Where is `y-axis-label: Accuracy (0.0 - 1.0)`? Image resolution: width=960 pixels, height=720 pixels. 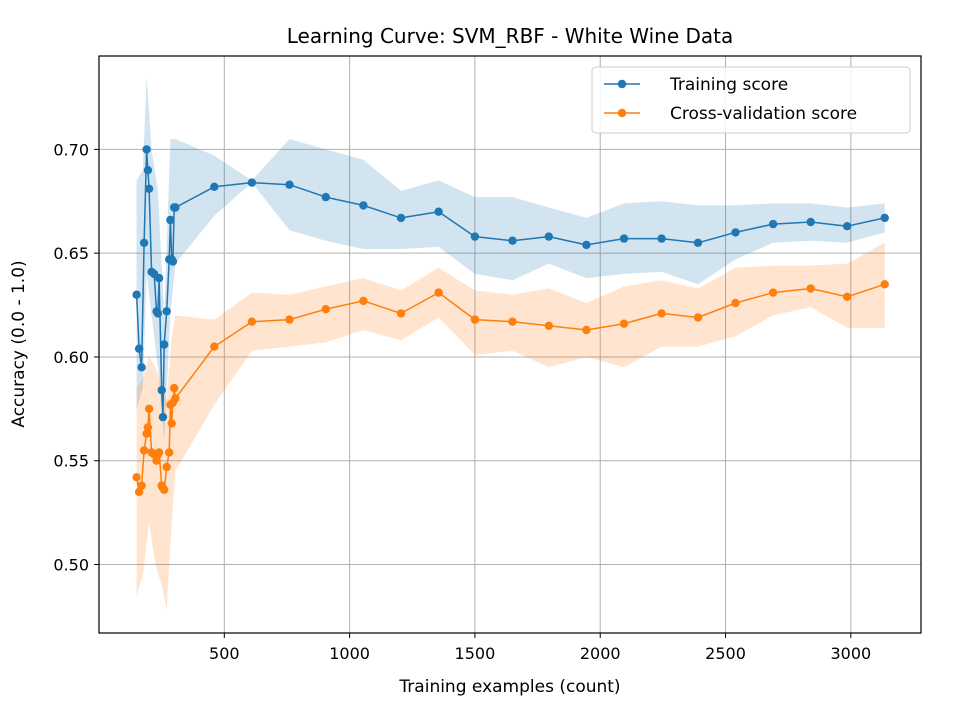
y-axis-label: Accuracy (0.0 - 1.0) is located at coordinates (19, 343).